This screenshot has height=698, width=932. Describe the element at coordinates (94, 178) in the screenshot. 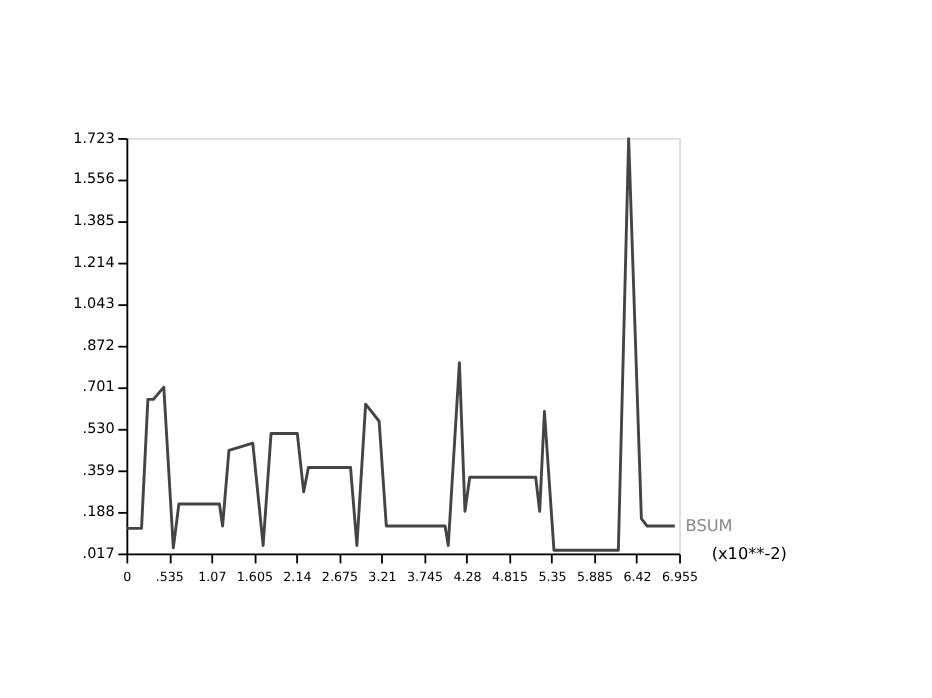

I see `y-tick-label: 1.556` at that location.